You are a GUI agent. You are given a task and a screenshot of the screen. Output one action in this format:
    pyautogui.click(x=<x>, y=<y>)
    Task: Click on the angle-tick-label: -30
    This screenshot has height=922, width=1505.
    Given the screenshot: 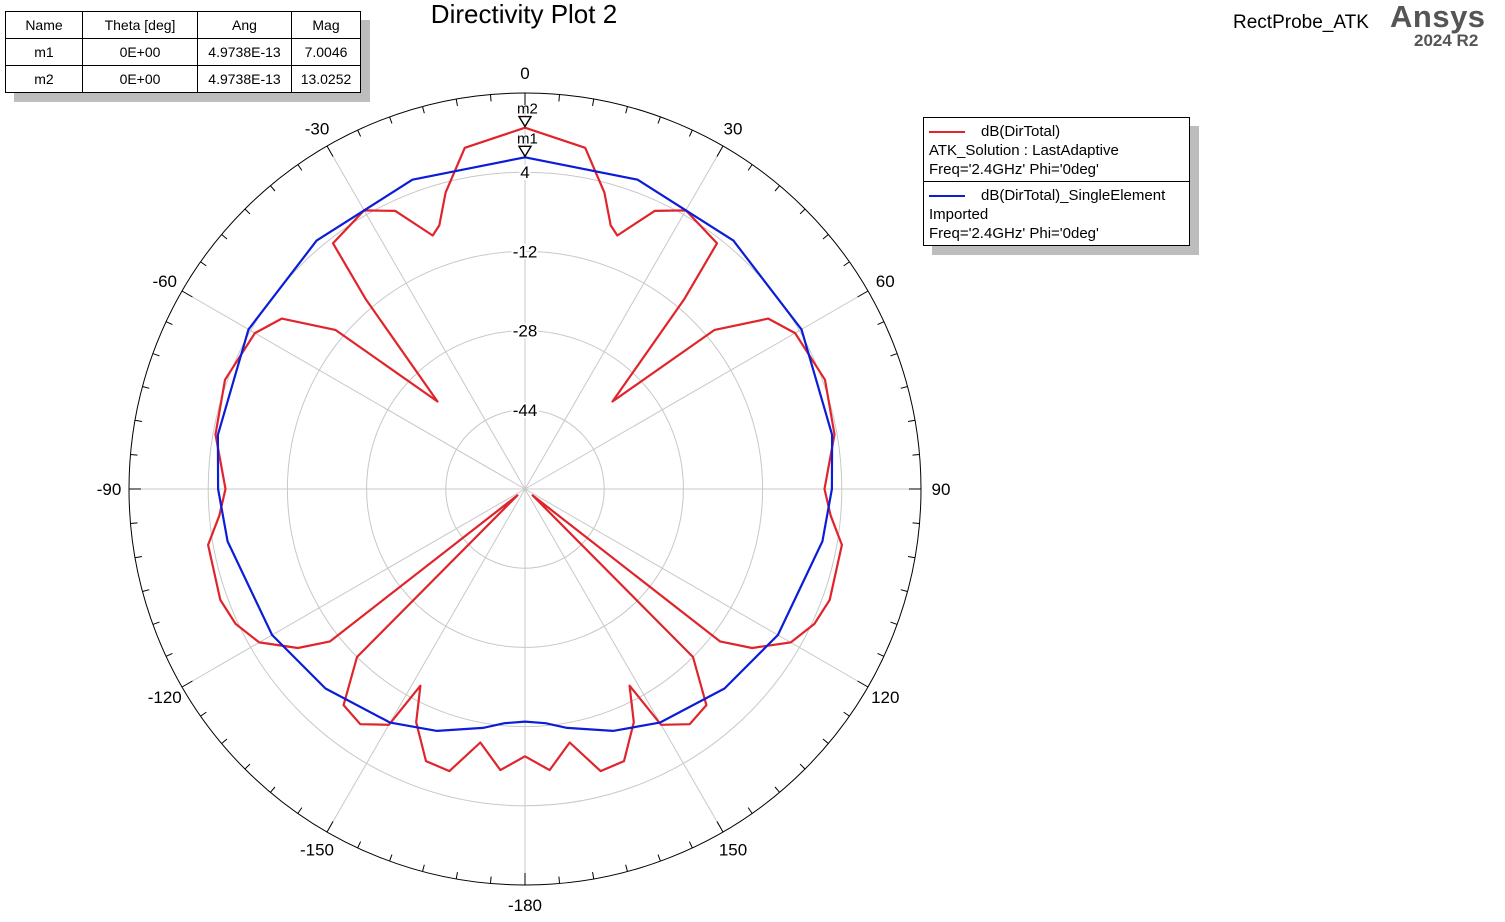 What is the action you would take?
    pyautogui.click(x=317, y=129)
    